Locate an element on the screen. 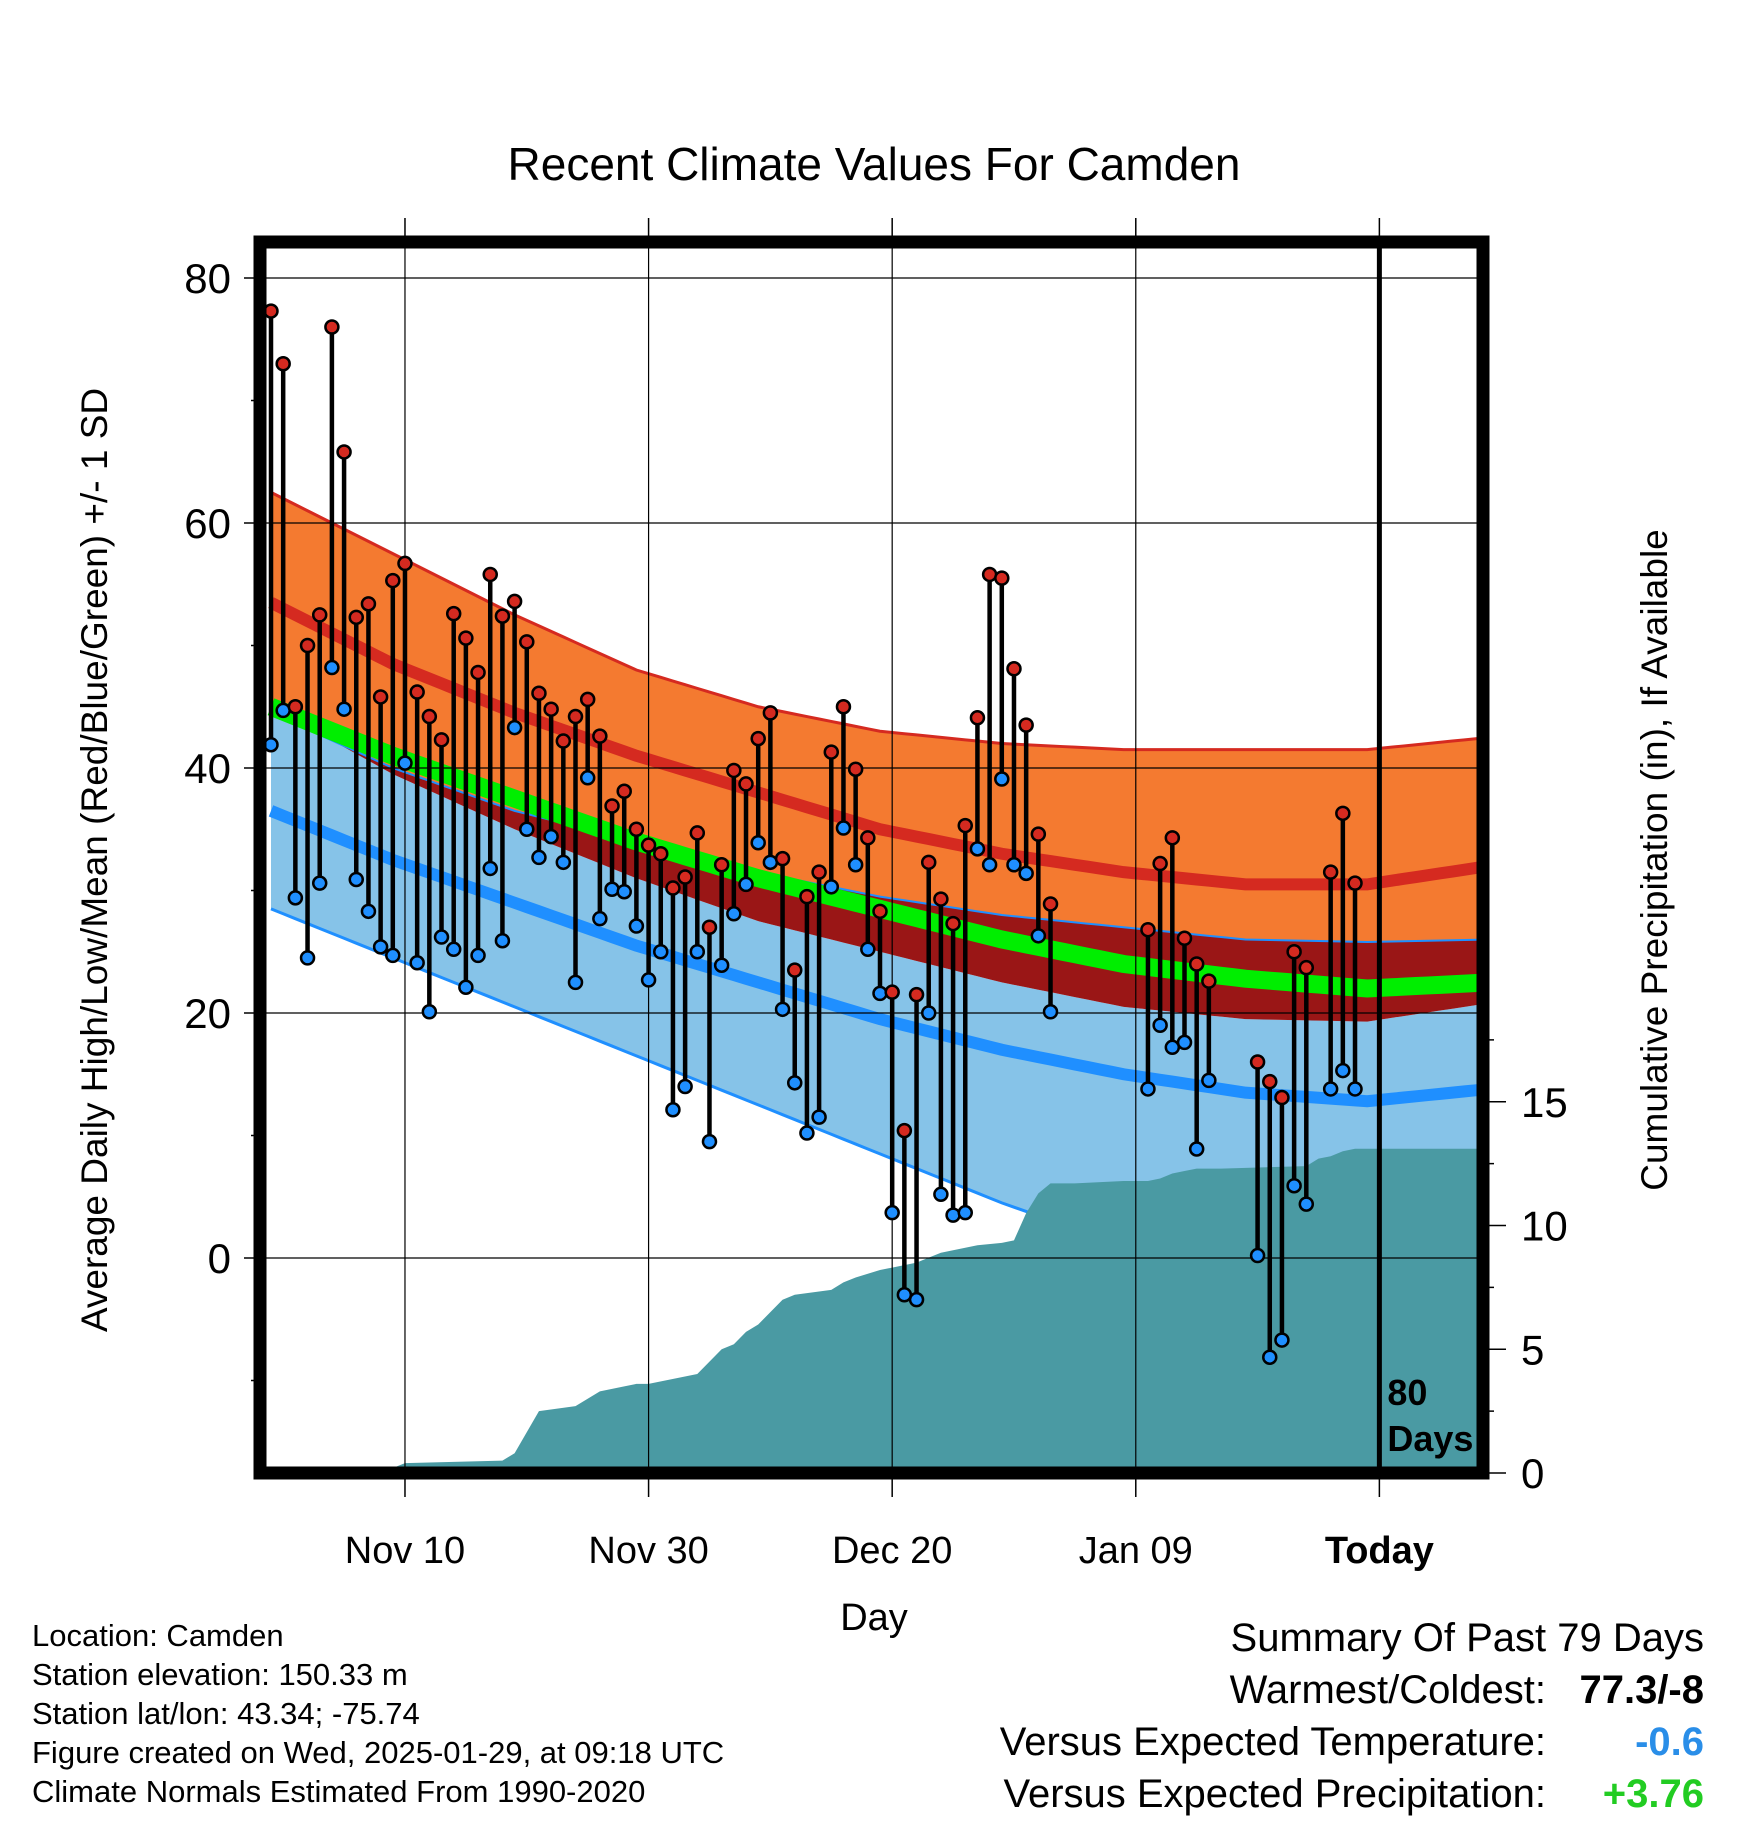 This screenshot has width=1748, height=1828. summary-temp-row: Versus Expected Temperature: -0.6 is located at coordinates (1352, 1742).